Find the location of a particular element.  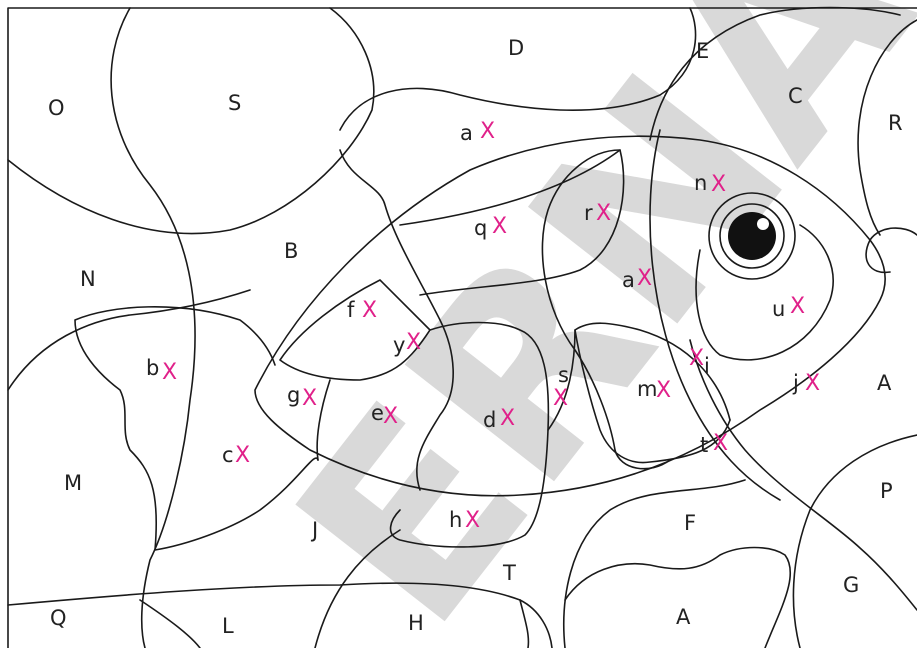

outline-s-left is located at coordinates (153, 327).